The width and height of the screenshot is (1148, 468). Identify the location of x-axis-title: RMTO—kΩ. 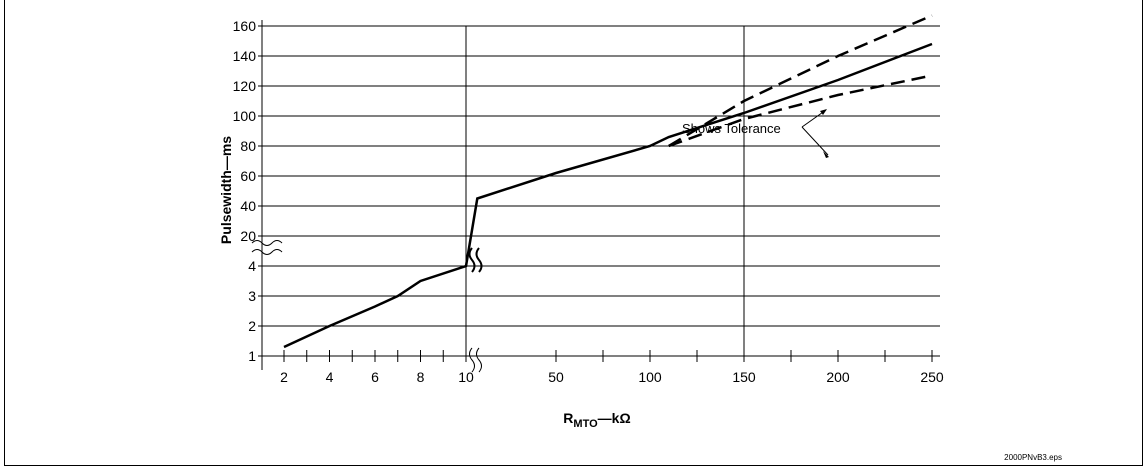
(596, 420).